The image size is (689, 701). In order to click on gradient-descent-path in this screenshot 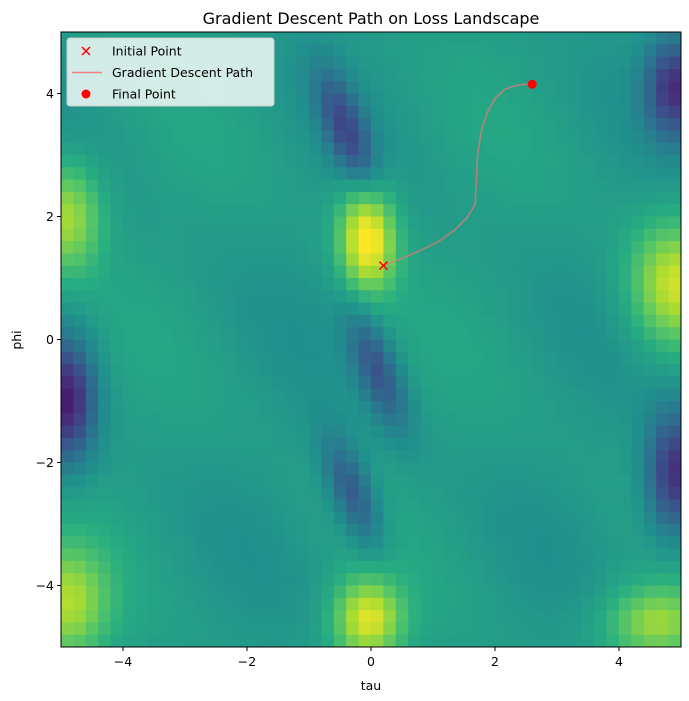, I will do `click(458, 175)`.